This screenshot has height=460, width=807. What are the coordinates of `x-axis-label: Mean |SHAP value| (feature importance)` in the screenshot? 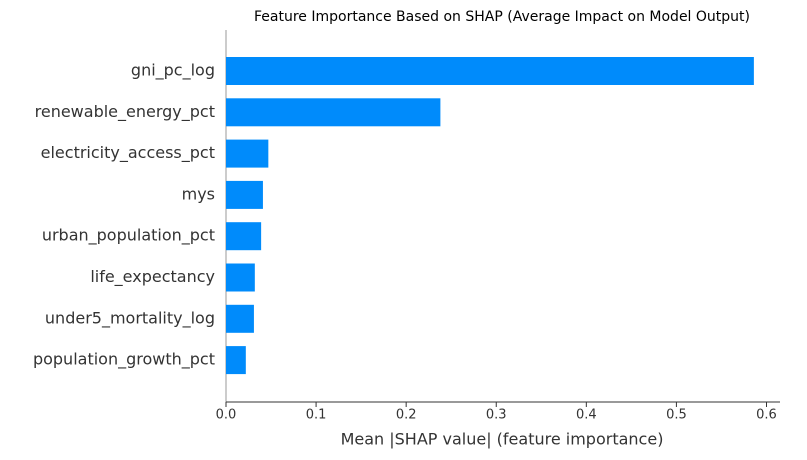 It's located at (502, 439).